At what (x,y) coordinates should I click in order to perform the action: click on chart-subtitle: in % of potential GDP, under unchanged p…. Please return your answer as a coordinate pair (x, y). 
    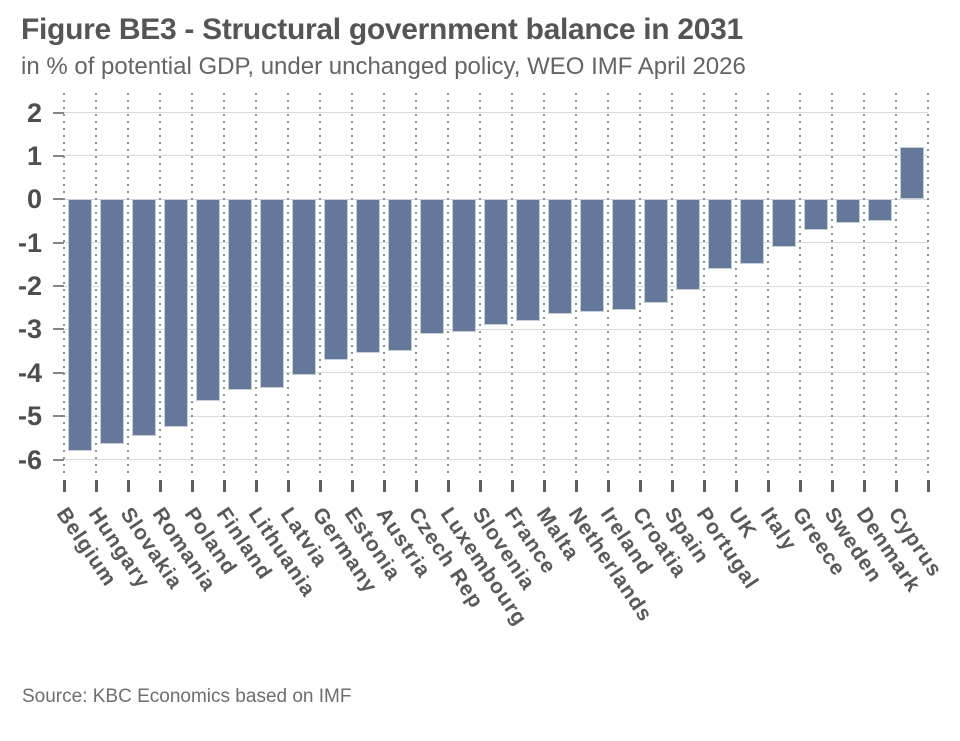
    Looking at the image, I should click on (383, 66).